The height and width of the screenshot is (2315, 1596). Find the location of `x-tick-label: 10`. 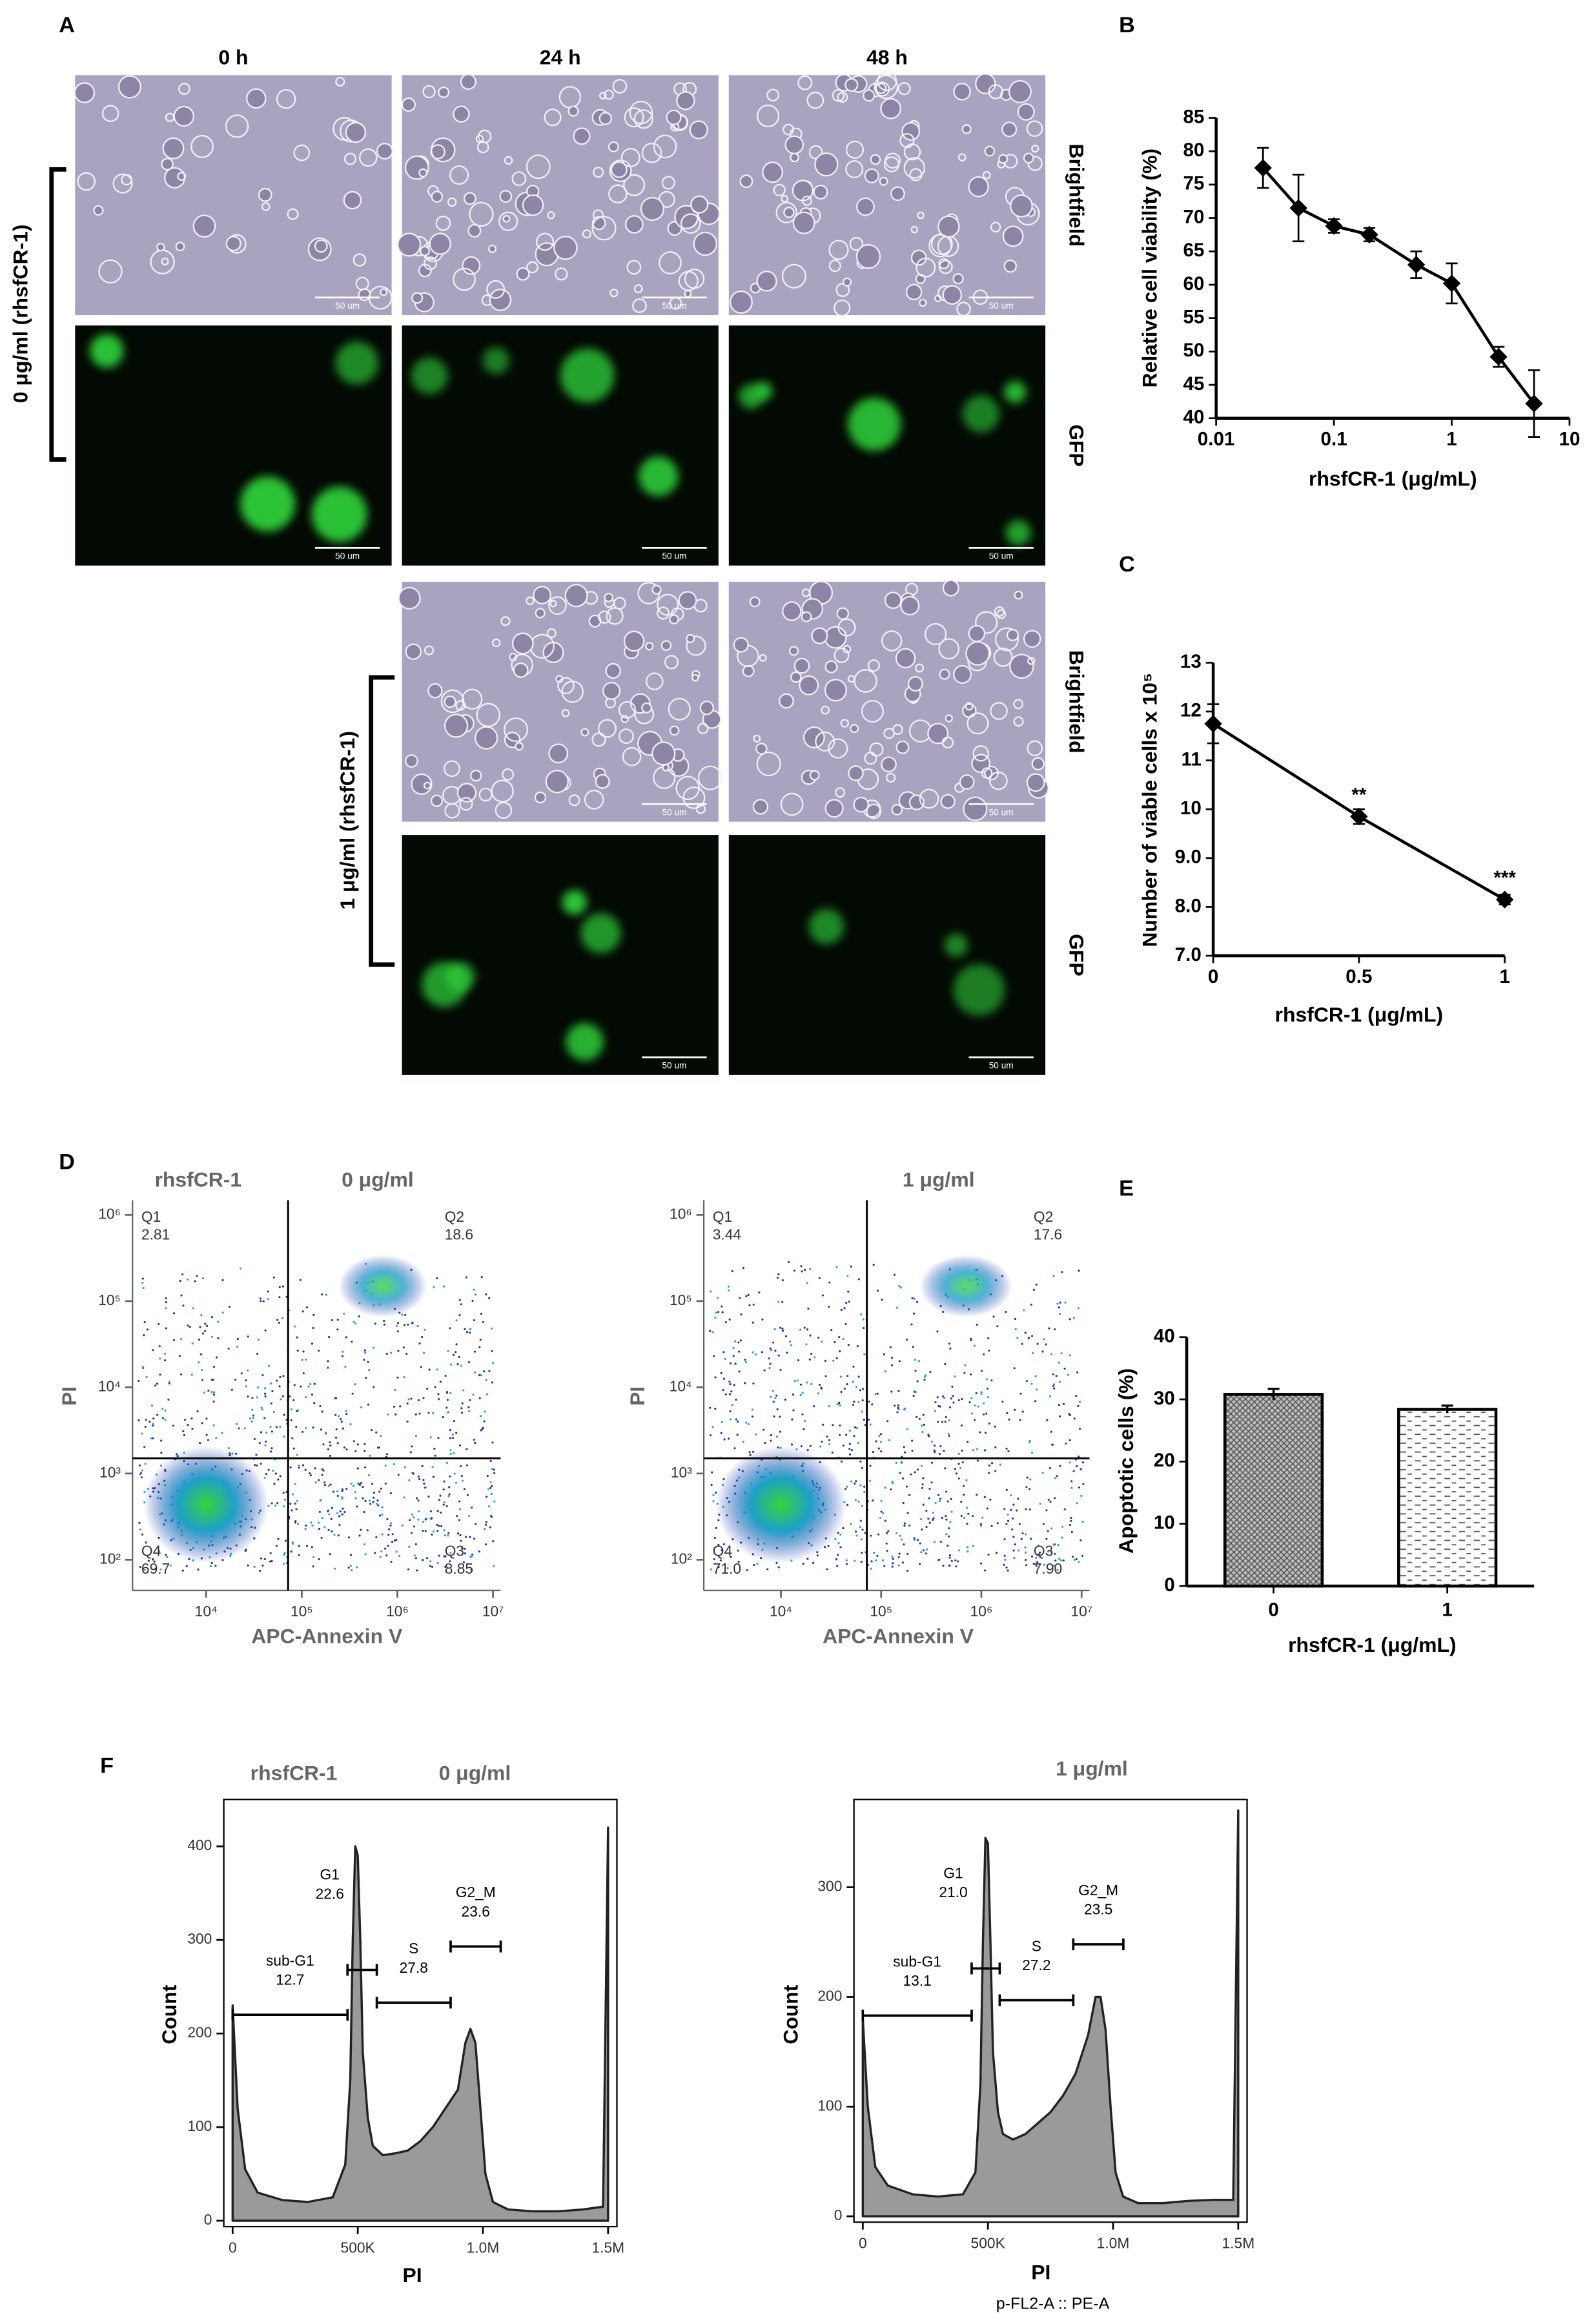

x-tick-label: 10 is located at coordinates (1570, 439).